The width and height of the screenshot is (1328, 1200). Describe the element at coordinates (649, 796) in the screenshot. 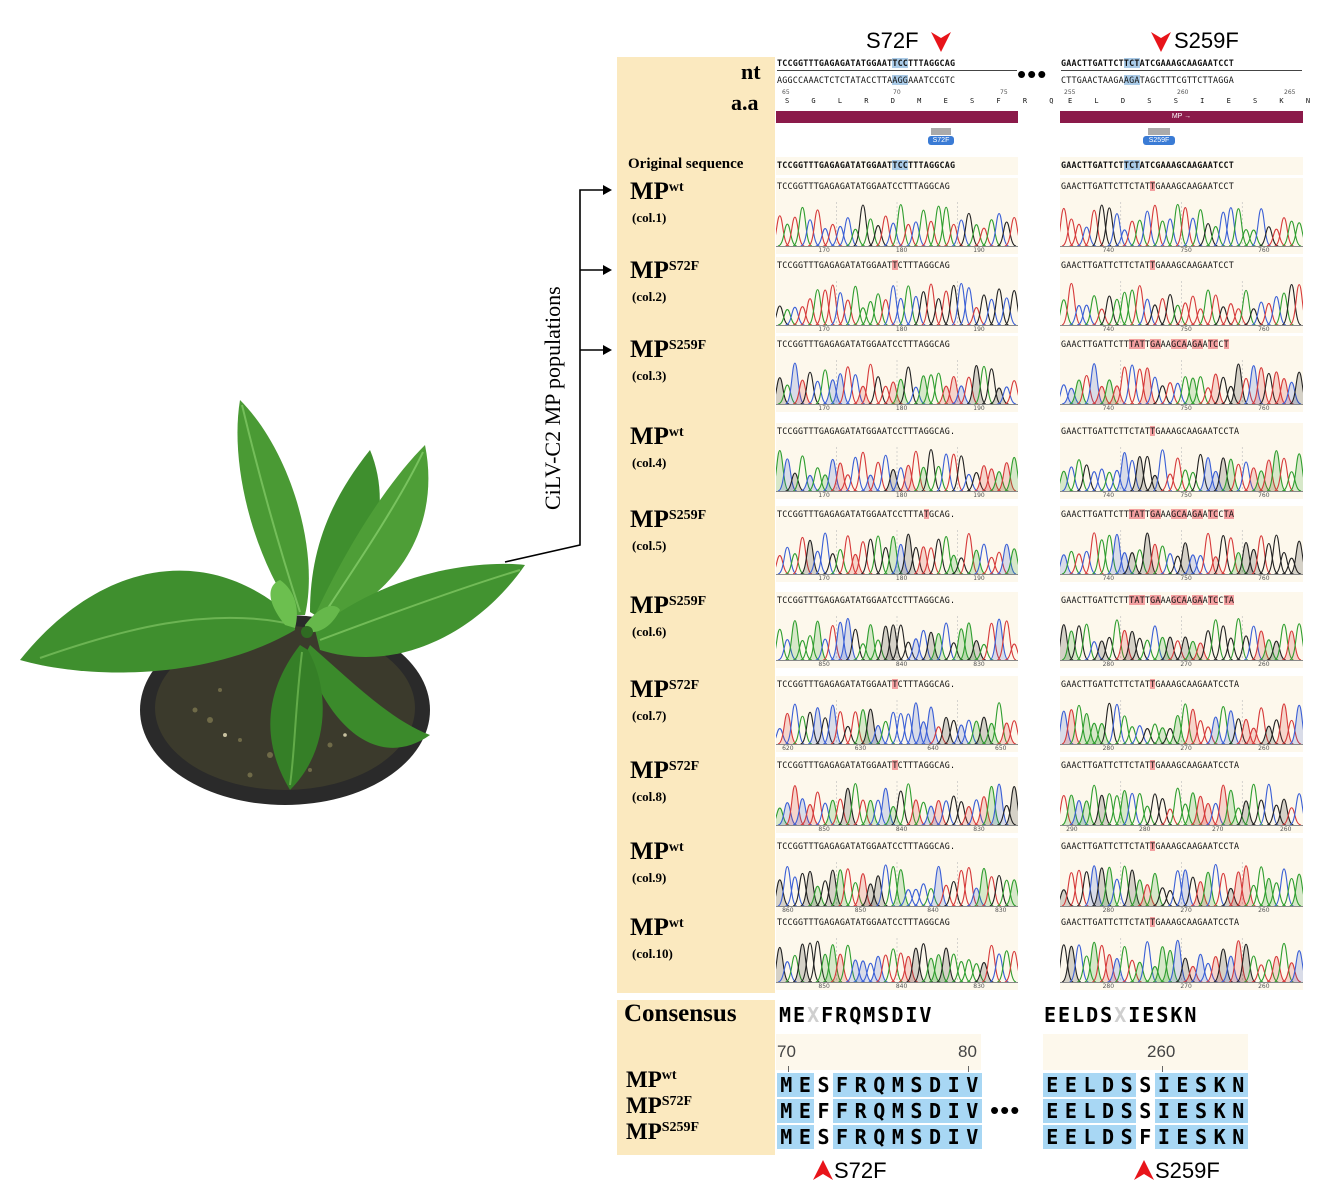

I see `sample-colony: (col.8)` at that location.